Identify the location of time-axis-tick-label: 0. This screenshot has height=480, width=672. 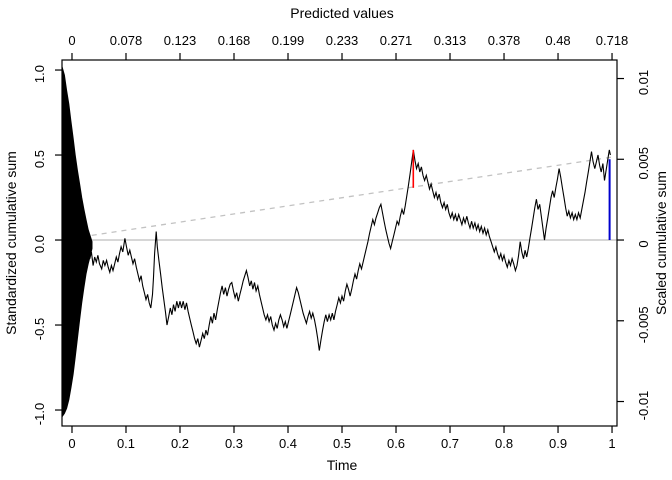
(71, 443).